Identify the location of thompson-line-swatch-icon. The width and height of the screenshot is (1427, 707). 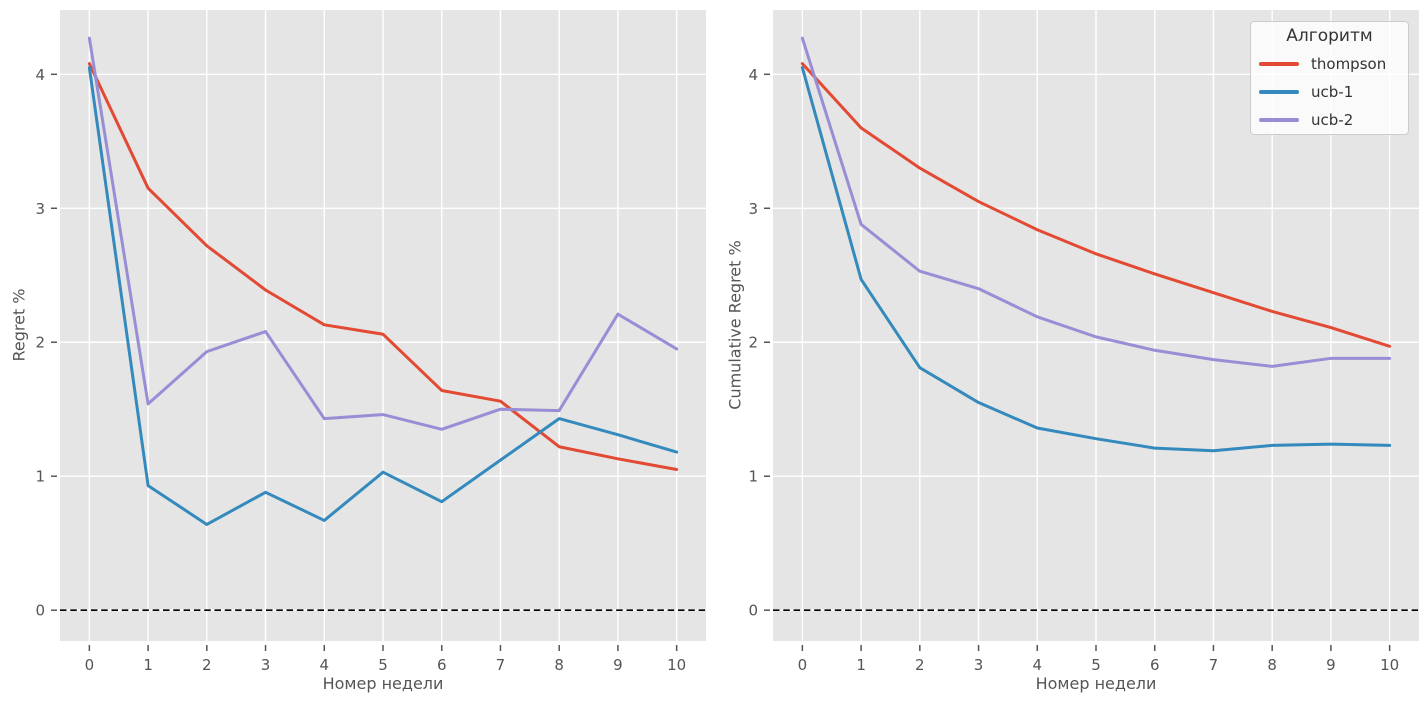
(1279, 64).